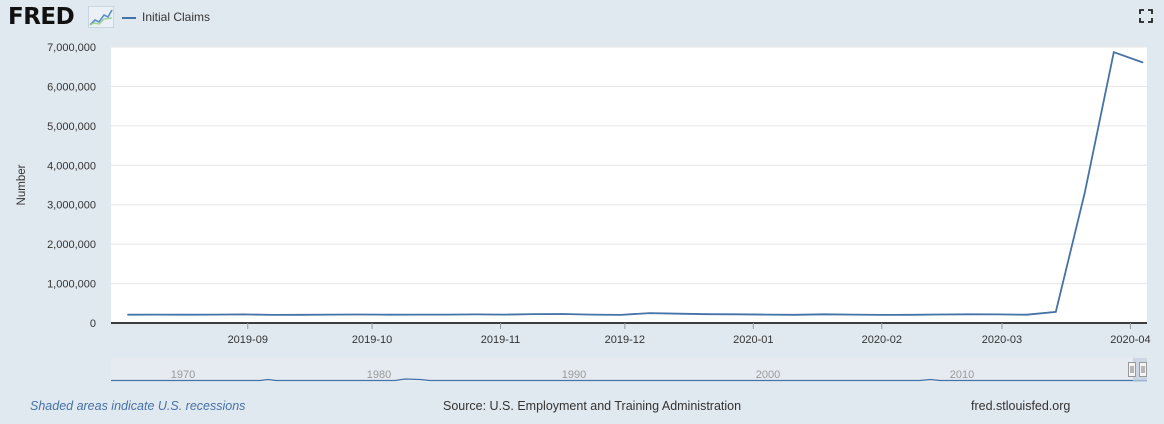  I want to click on fullscreen-expand-icon, so click(1146, 16).